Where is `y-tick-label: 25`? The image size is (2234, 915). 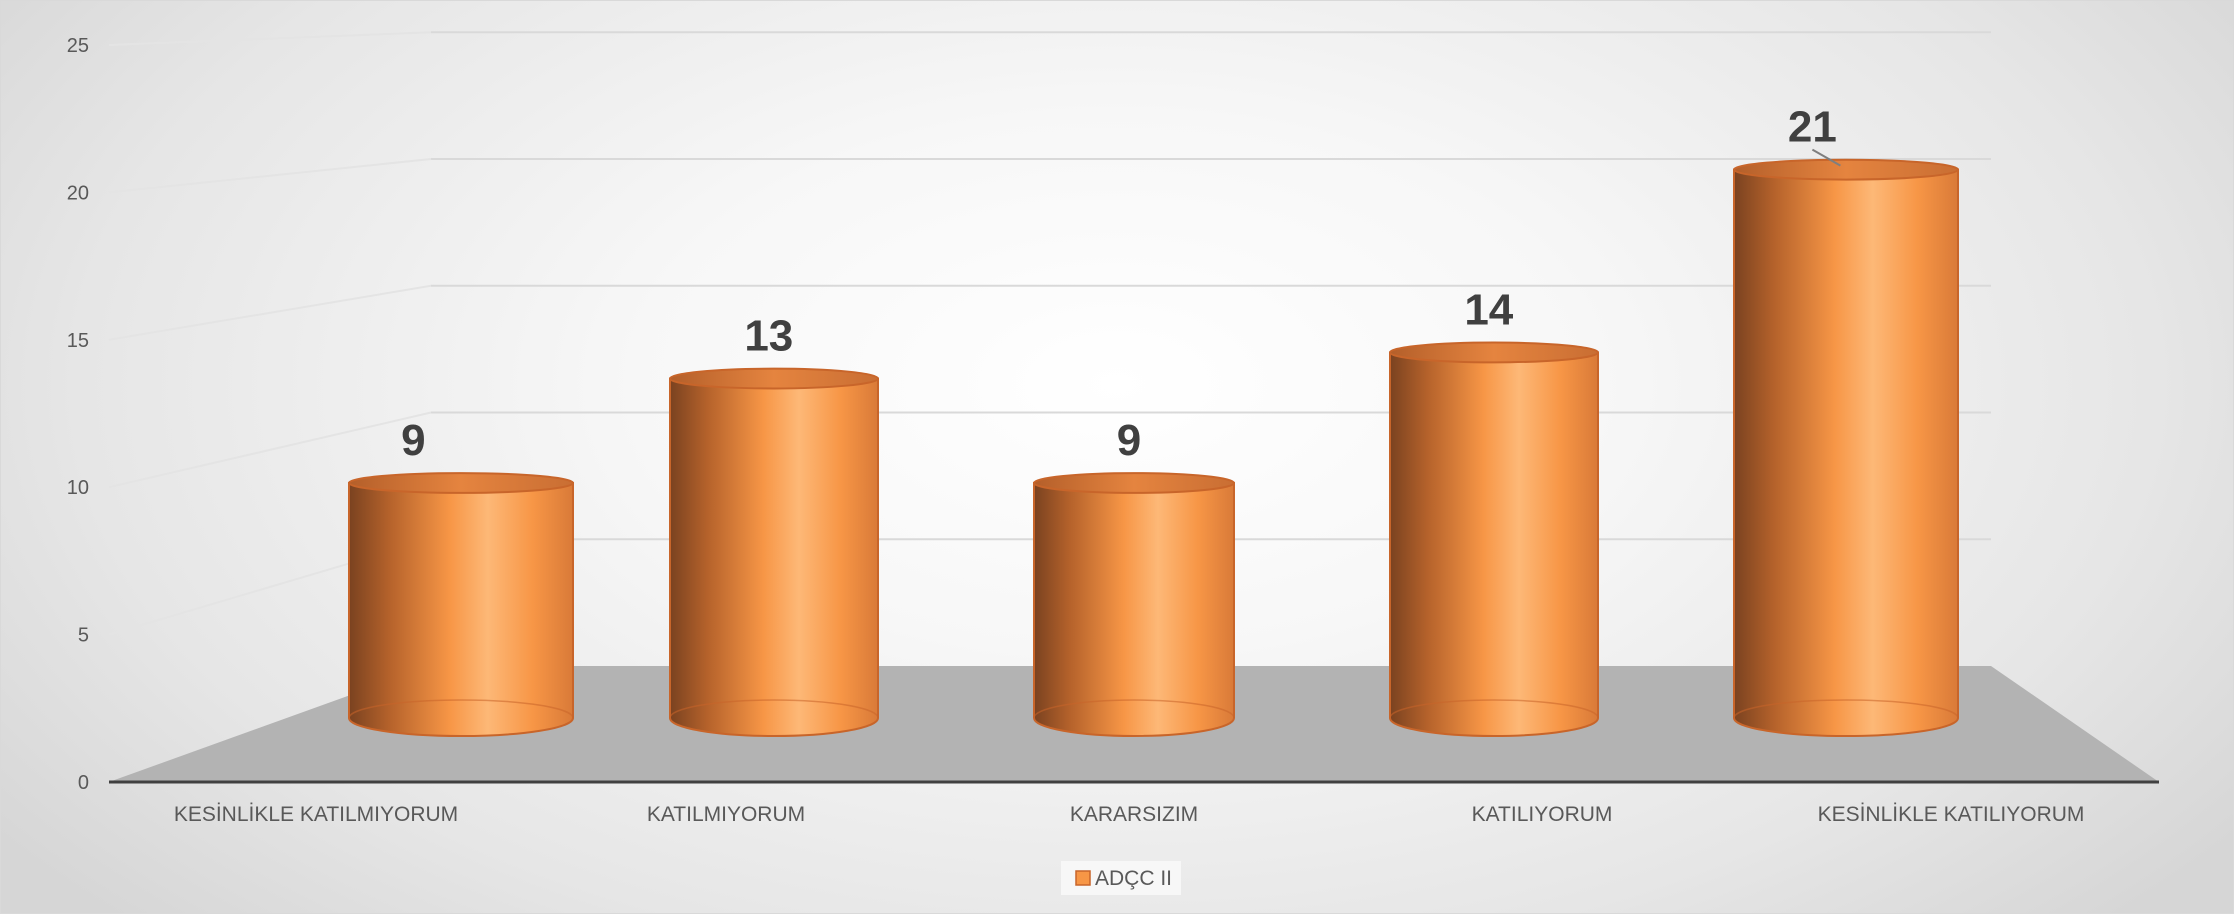 y-tick-label: 25 is located at coordinates (78, 46).